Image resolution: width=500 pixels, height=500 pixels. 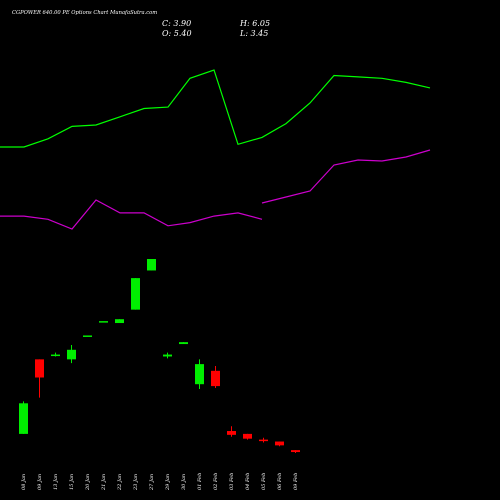 What do you see at coordinates (136, 482) in the screenshot?
I see `x-tick-label: 23 Jan` at bounding box center [136, 482].